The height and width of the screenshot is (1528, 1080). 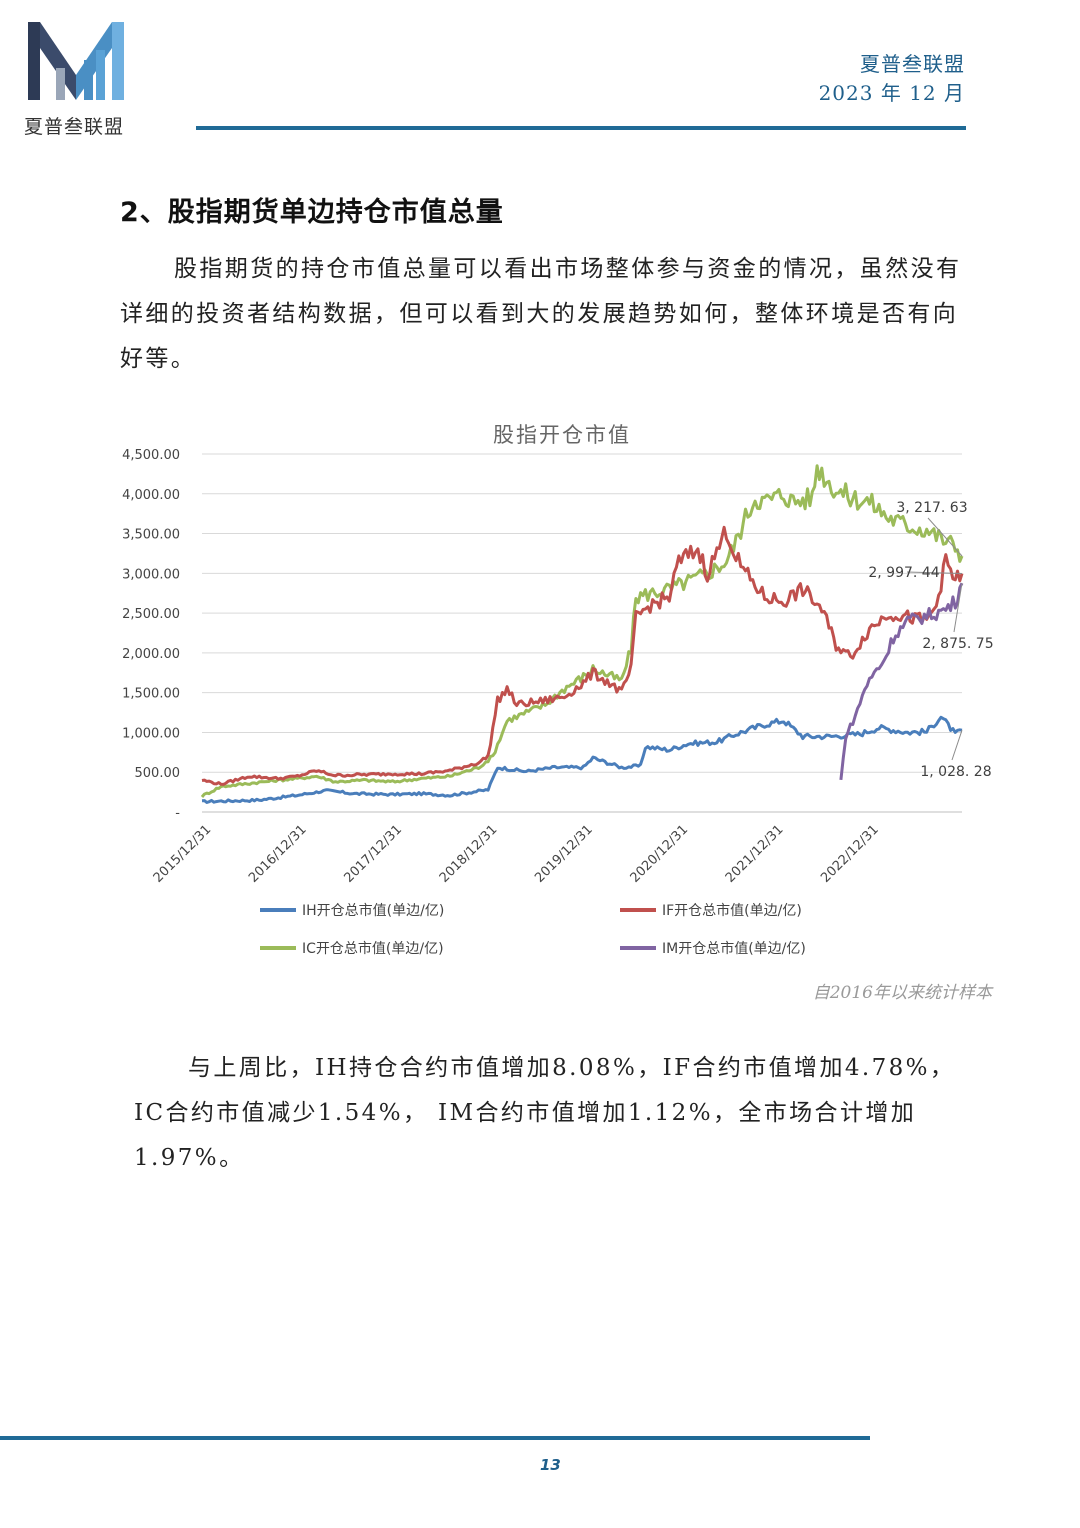 I want to click on source-note: 自2016年以来统计样本, so click(x=902, y=993).